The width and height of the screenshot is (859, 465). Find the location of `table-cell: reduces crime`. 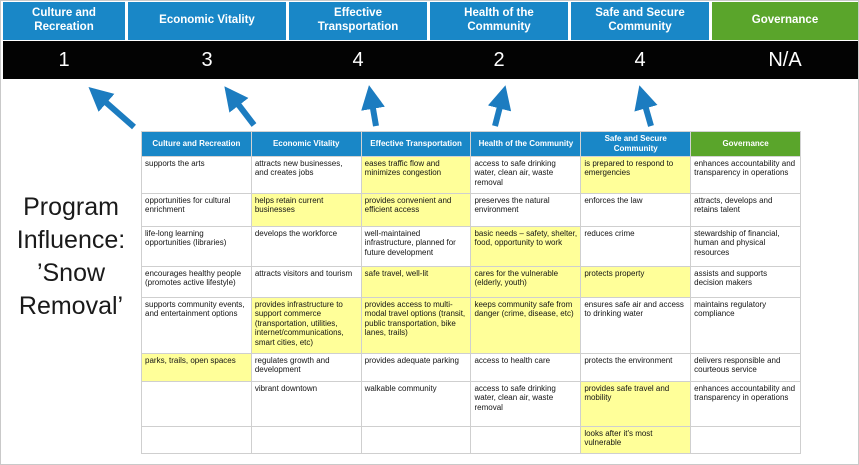

table-cell: reduces crime is located at coordinates (636, 246).